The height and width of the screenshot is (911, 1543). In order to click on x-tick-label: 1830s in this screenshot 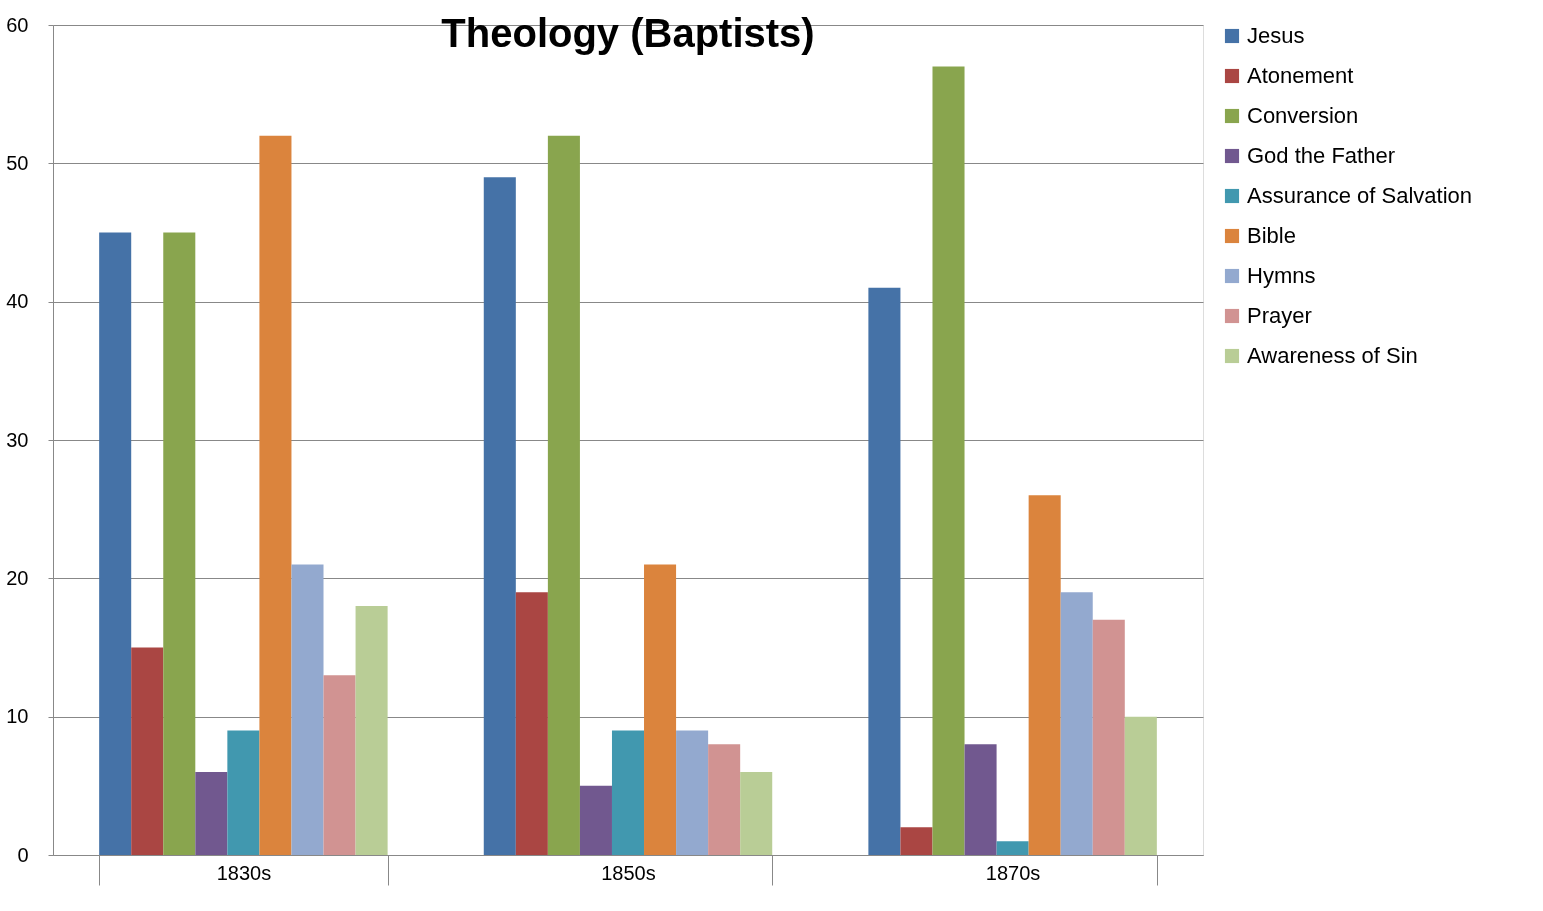, I will do `click(244, 872)`.